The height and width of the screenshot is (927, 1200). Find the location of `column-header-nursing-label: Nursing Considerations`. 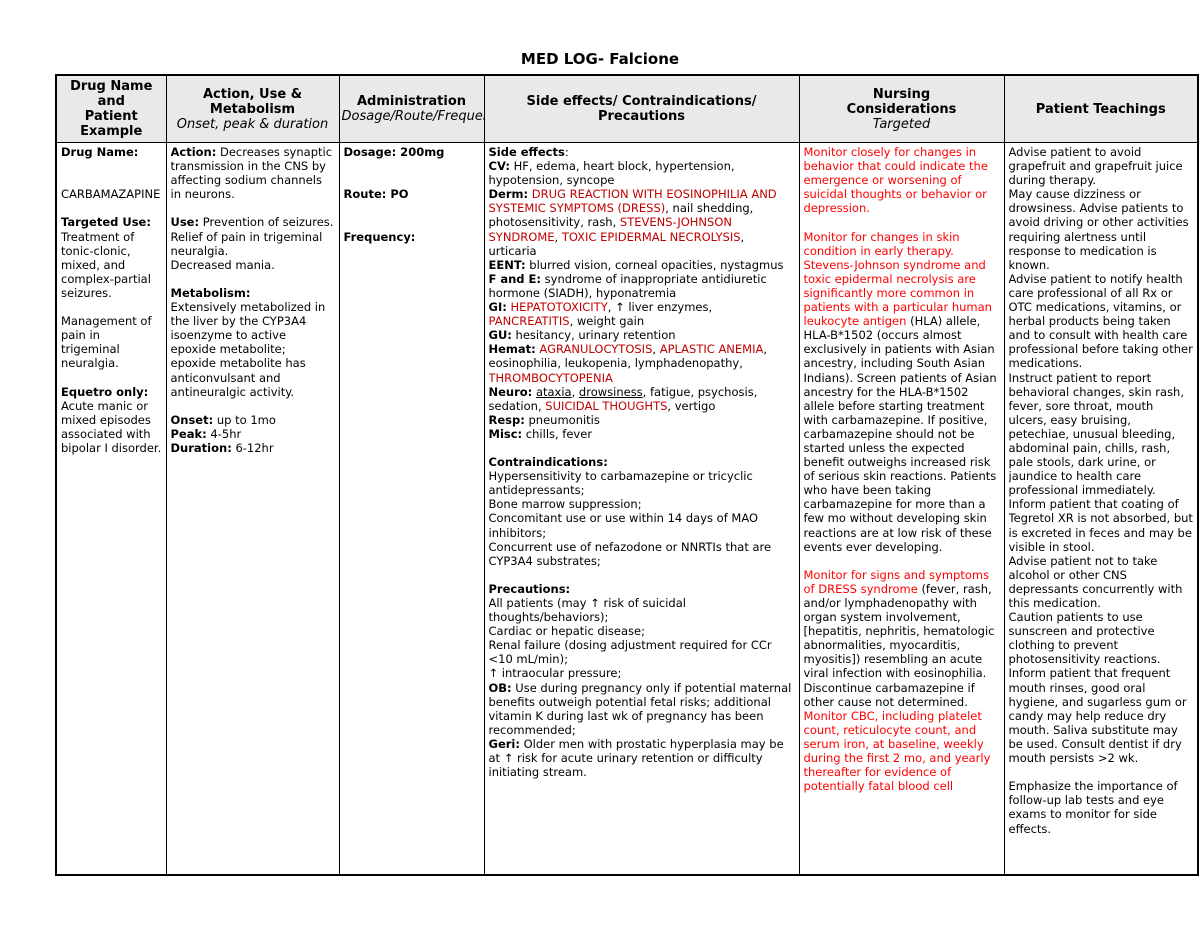

column-header-nursing-label: Nursing Considerations is located at coordinates (901, 101).